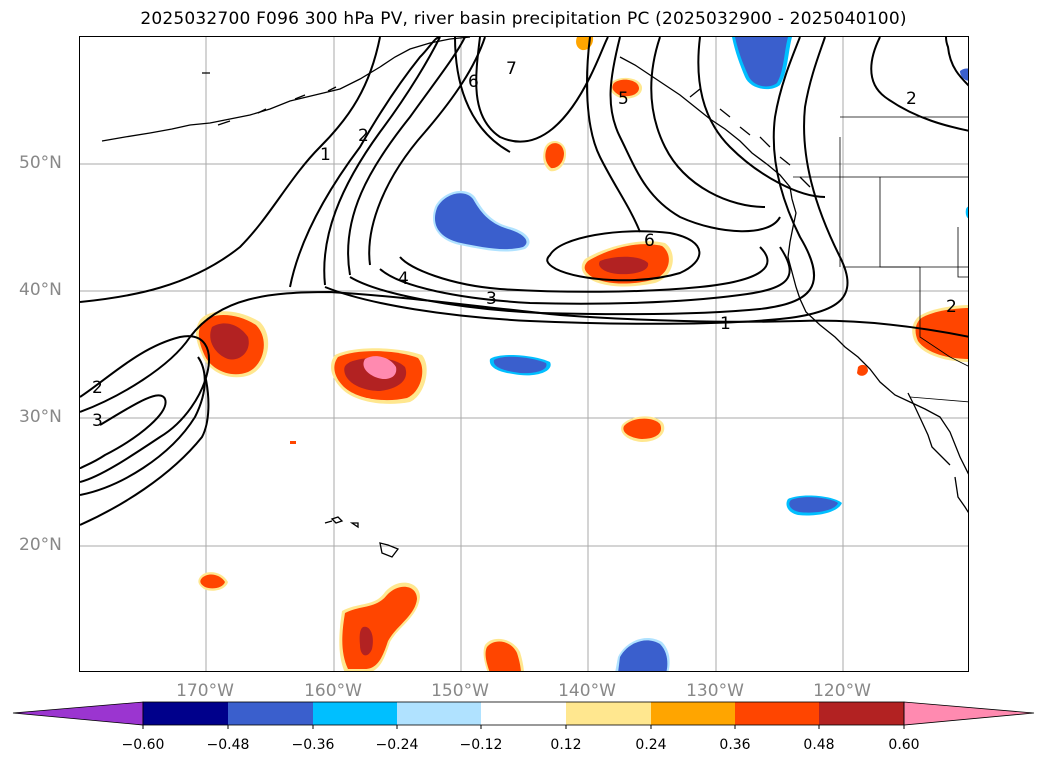 The height and width of the screenshot is (765, 1047). Describe the element at coordinates (651, 745) in the screenshot. I see `colorbar-tick: 0.24` at that location.